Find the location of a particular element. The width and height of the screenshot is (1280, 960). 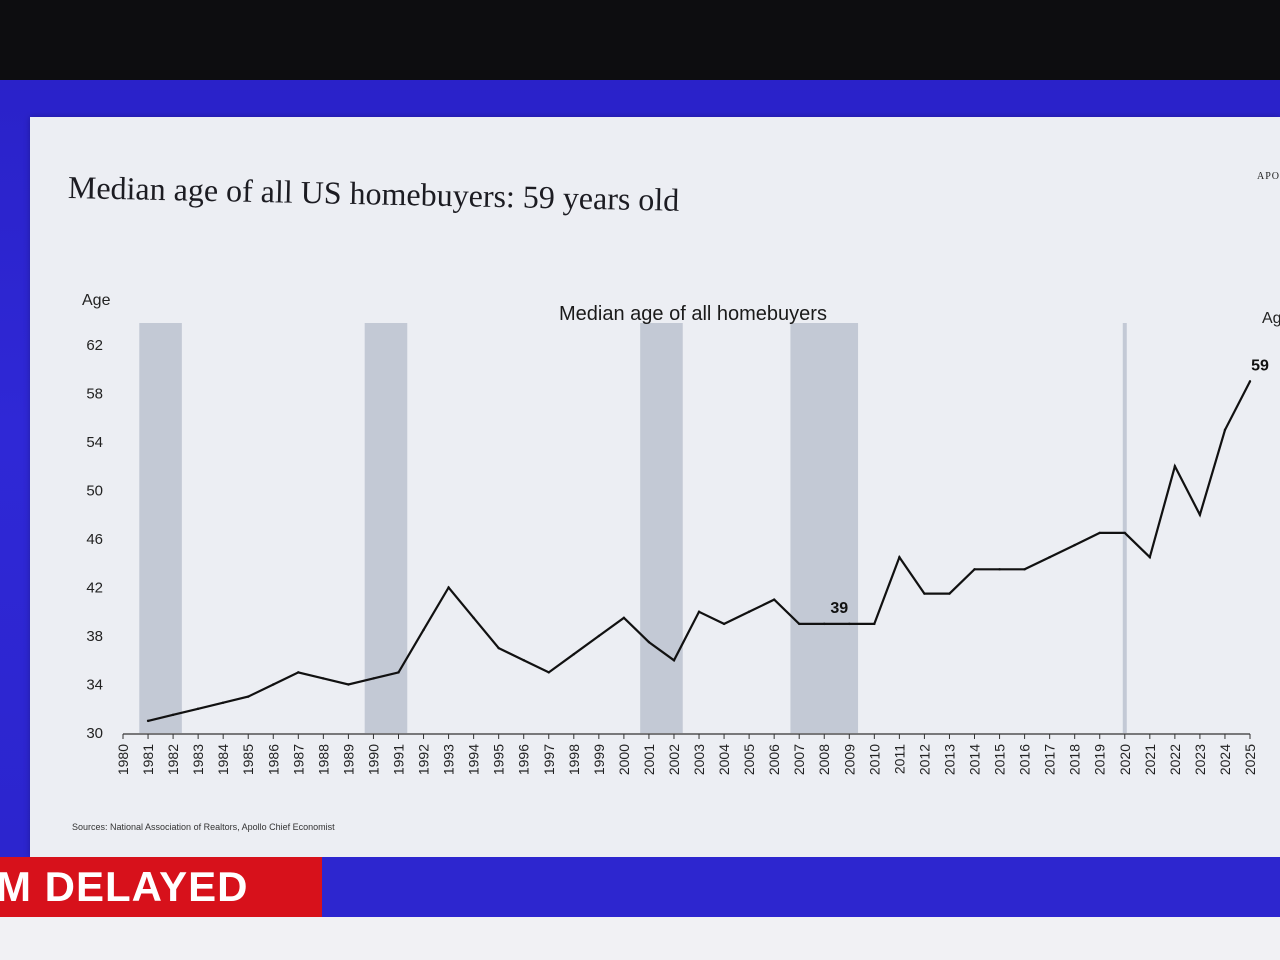

x-tick-label: 2009 is located at coordinates (849, 759).